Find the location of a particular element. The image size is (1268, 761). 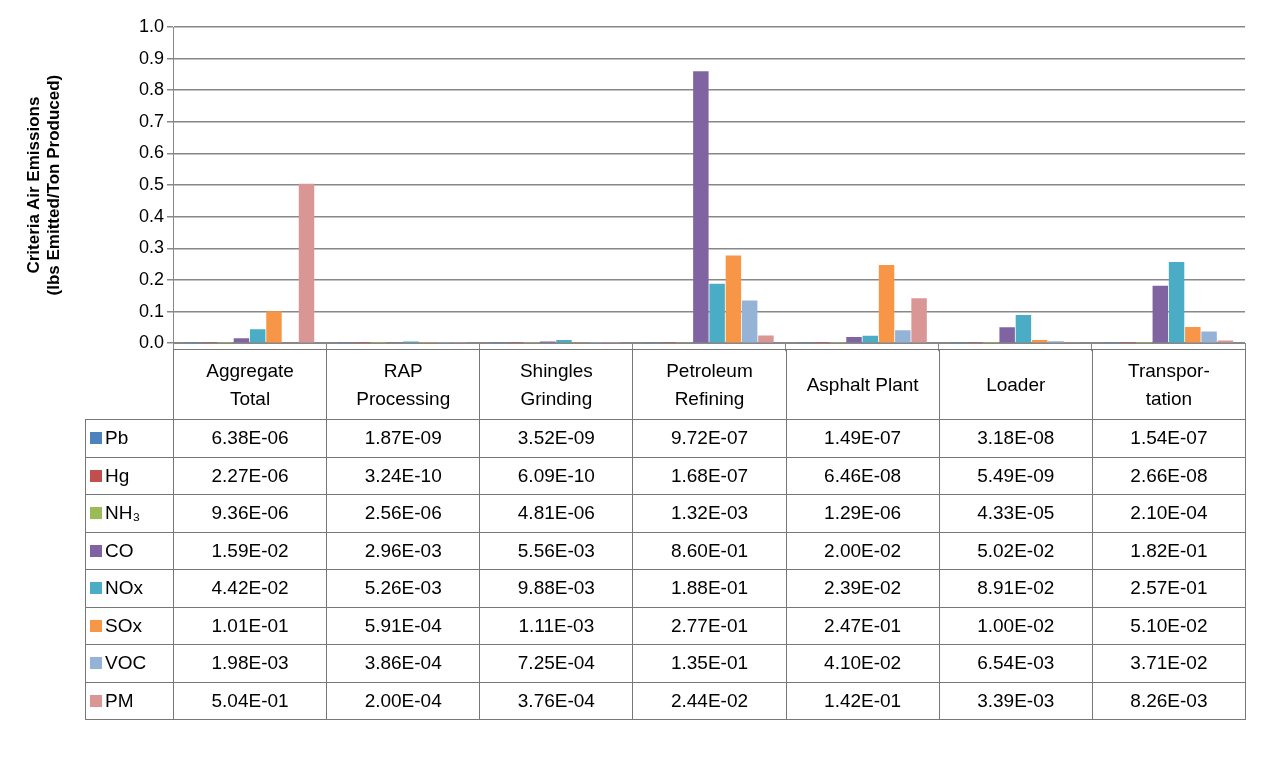

legend-label: SOx is located at coordinates (123, 625).